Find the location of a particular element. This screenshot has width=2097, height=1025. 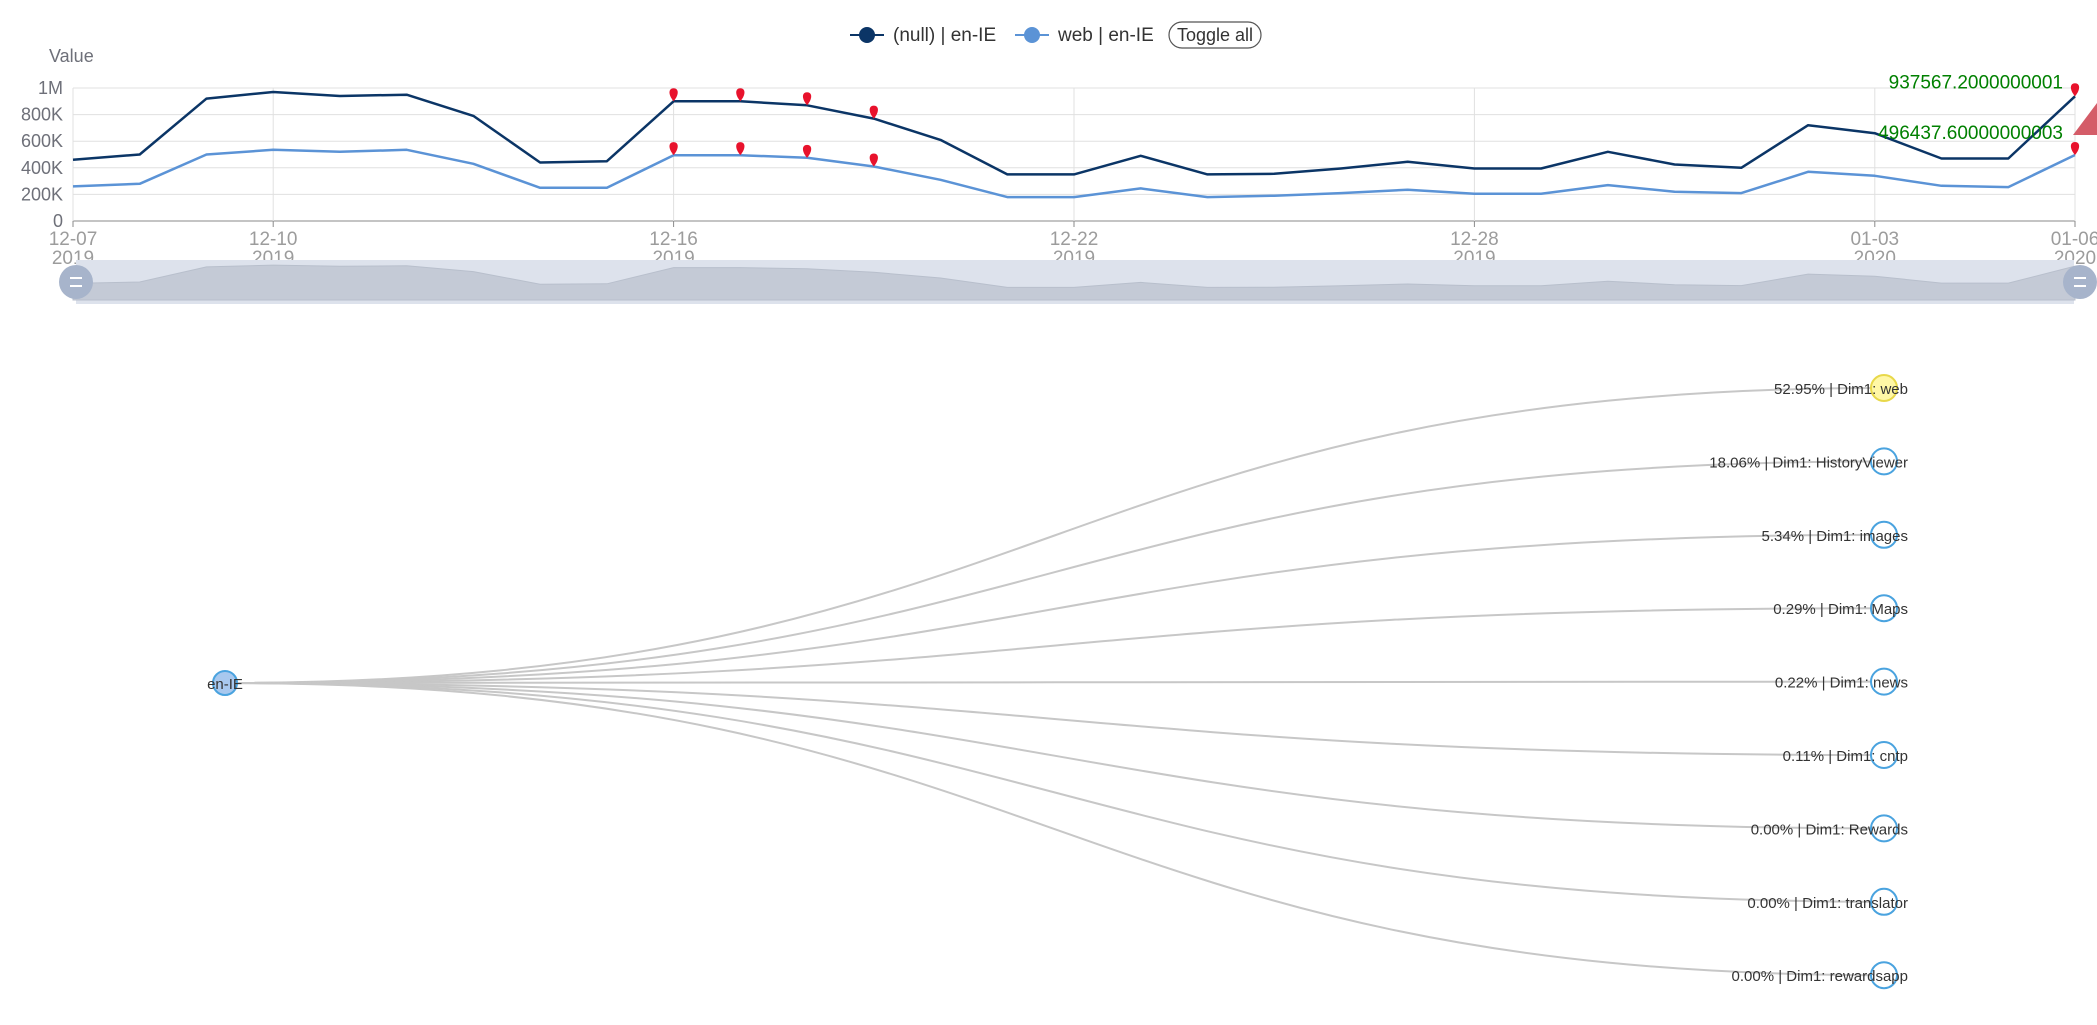

y-tick-label: 0 is located at coordinates (58, 221).